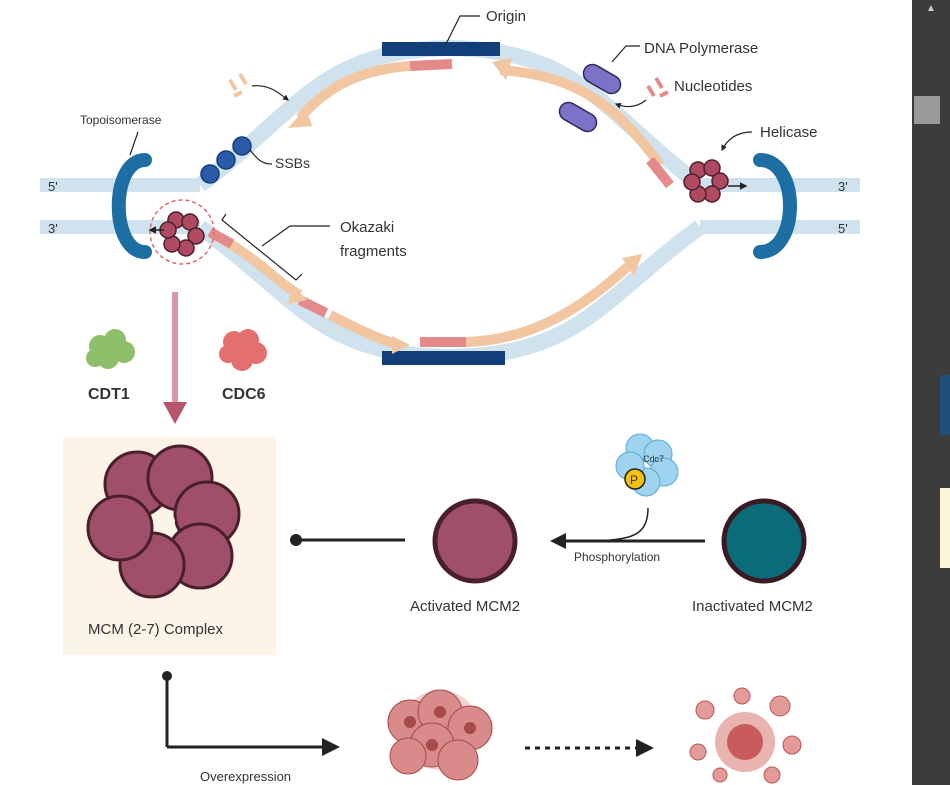 This screenshot has height=785, width=950. Describe the element at coordinates (502, 69) in the screenshot. I see `arrowhead-upper-right` at that location.